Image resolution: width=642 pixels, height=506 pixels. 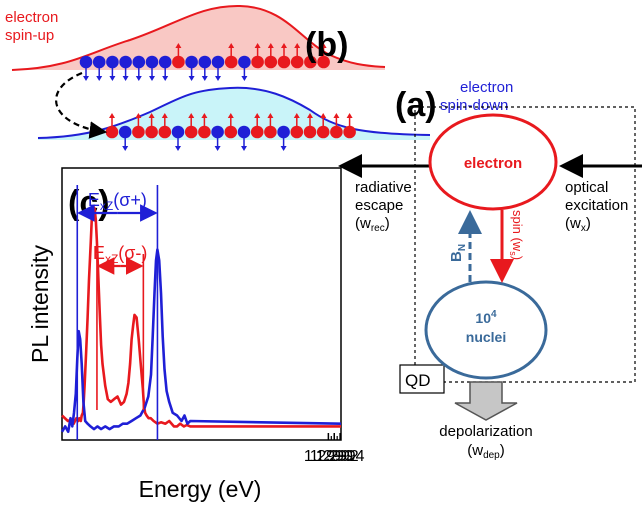 I want to click on spin-up-label-line1: electron, so click(x=31, y=17).